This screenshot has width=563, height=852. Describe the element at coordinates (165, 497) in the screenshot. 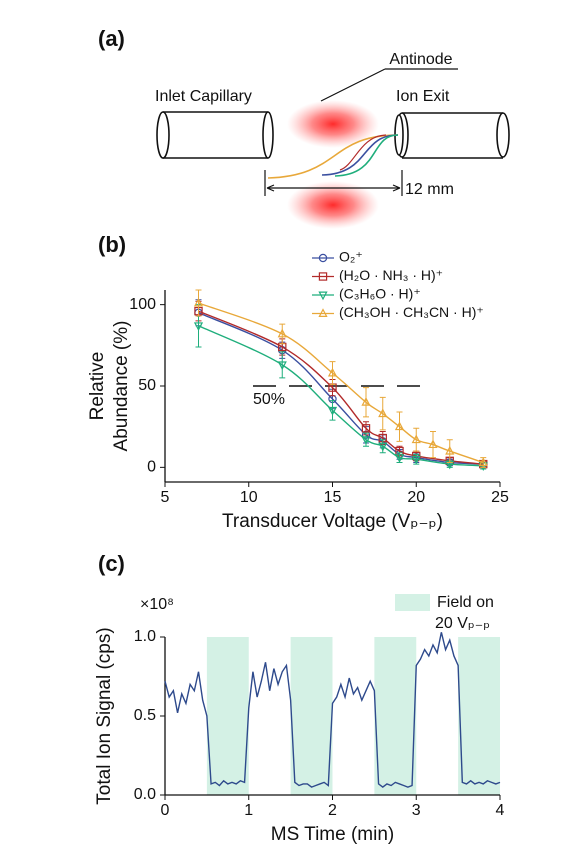

I see `x-tick-label: 5` at that location.